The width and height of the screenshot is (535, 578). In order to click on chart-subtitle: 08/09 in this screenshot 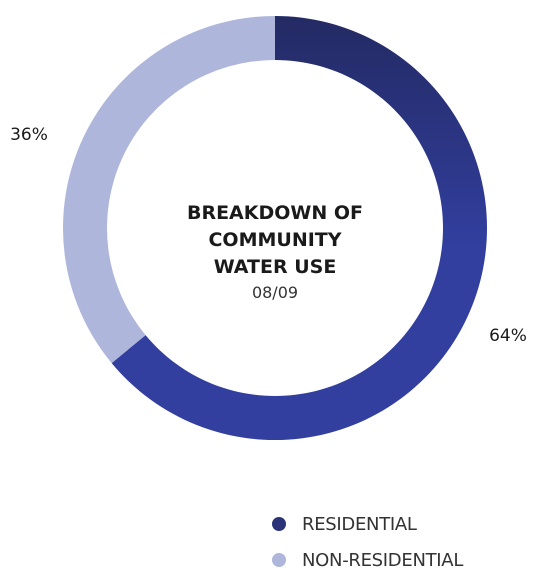, I will do `click(275, 292)`.